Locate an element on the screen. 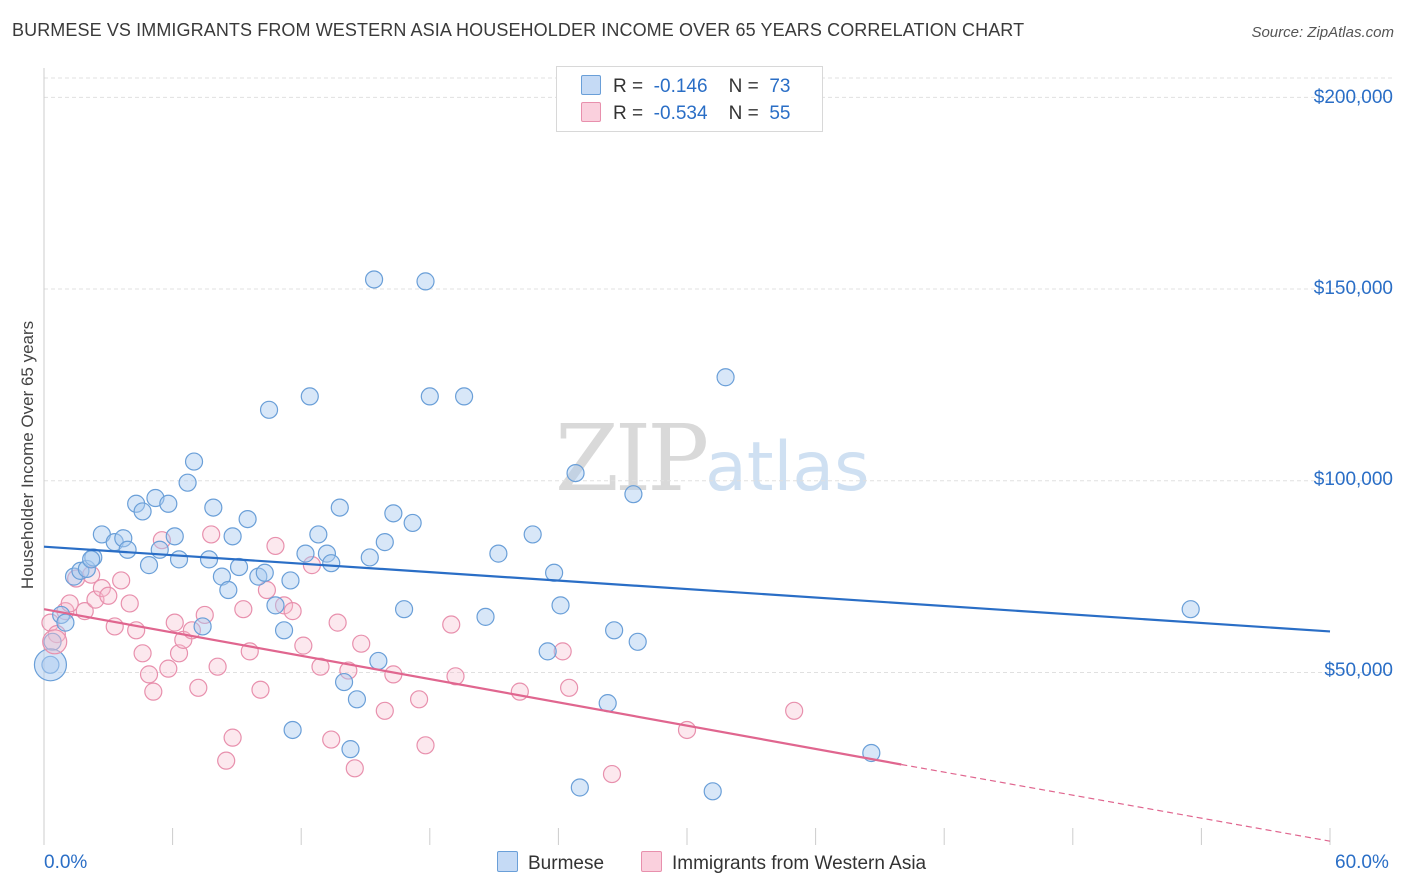 This screenshot has height=892, width=1406. burmese-legend-swatch is located at coordinates (507, 861).